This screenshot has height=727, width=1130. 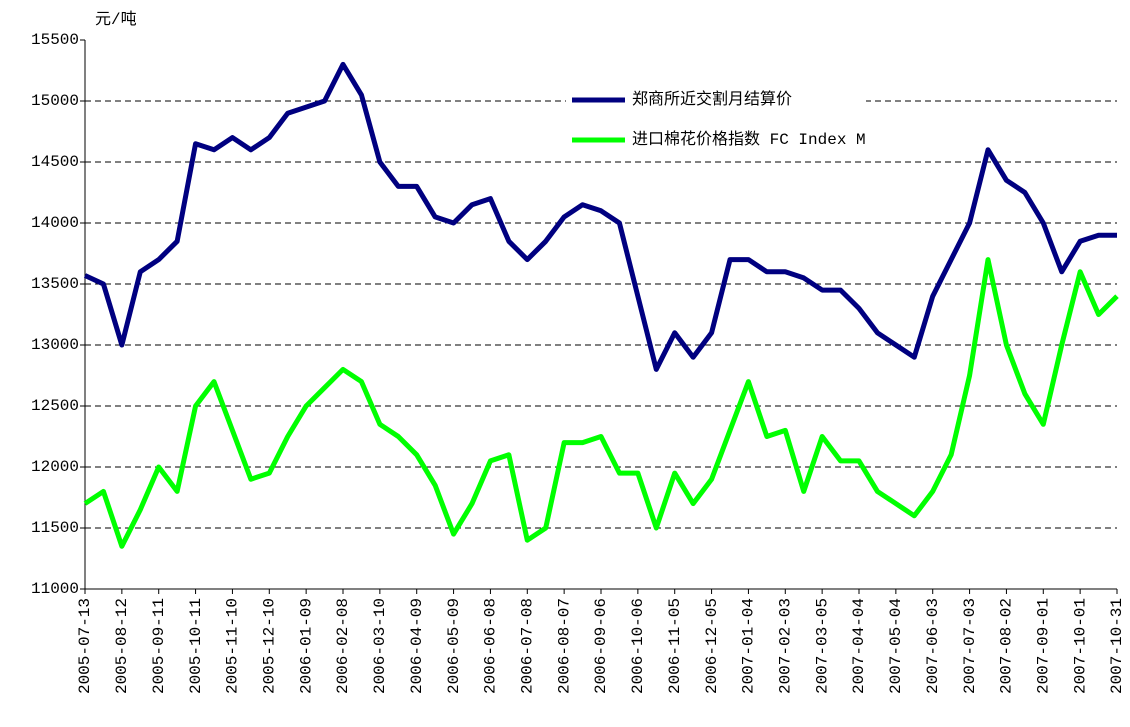 What do you see at coordinates (712, 646) in the screenshot?
I see `x-tick-label: 2006-12-05` at bounding box center [712, 646].